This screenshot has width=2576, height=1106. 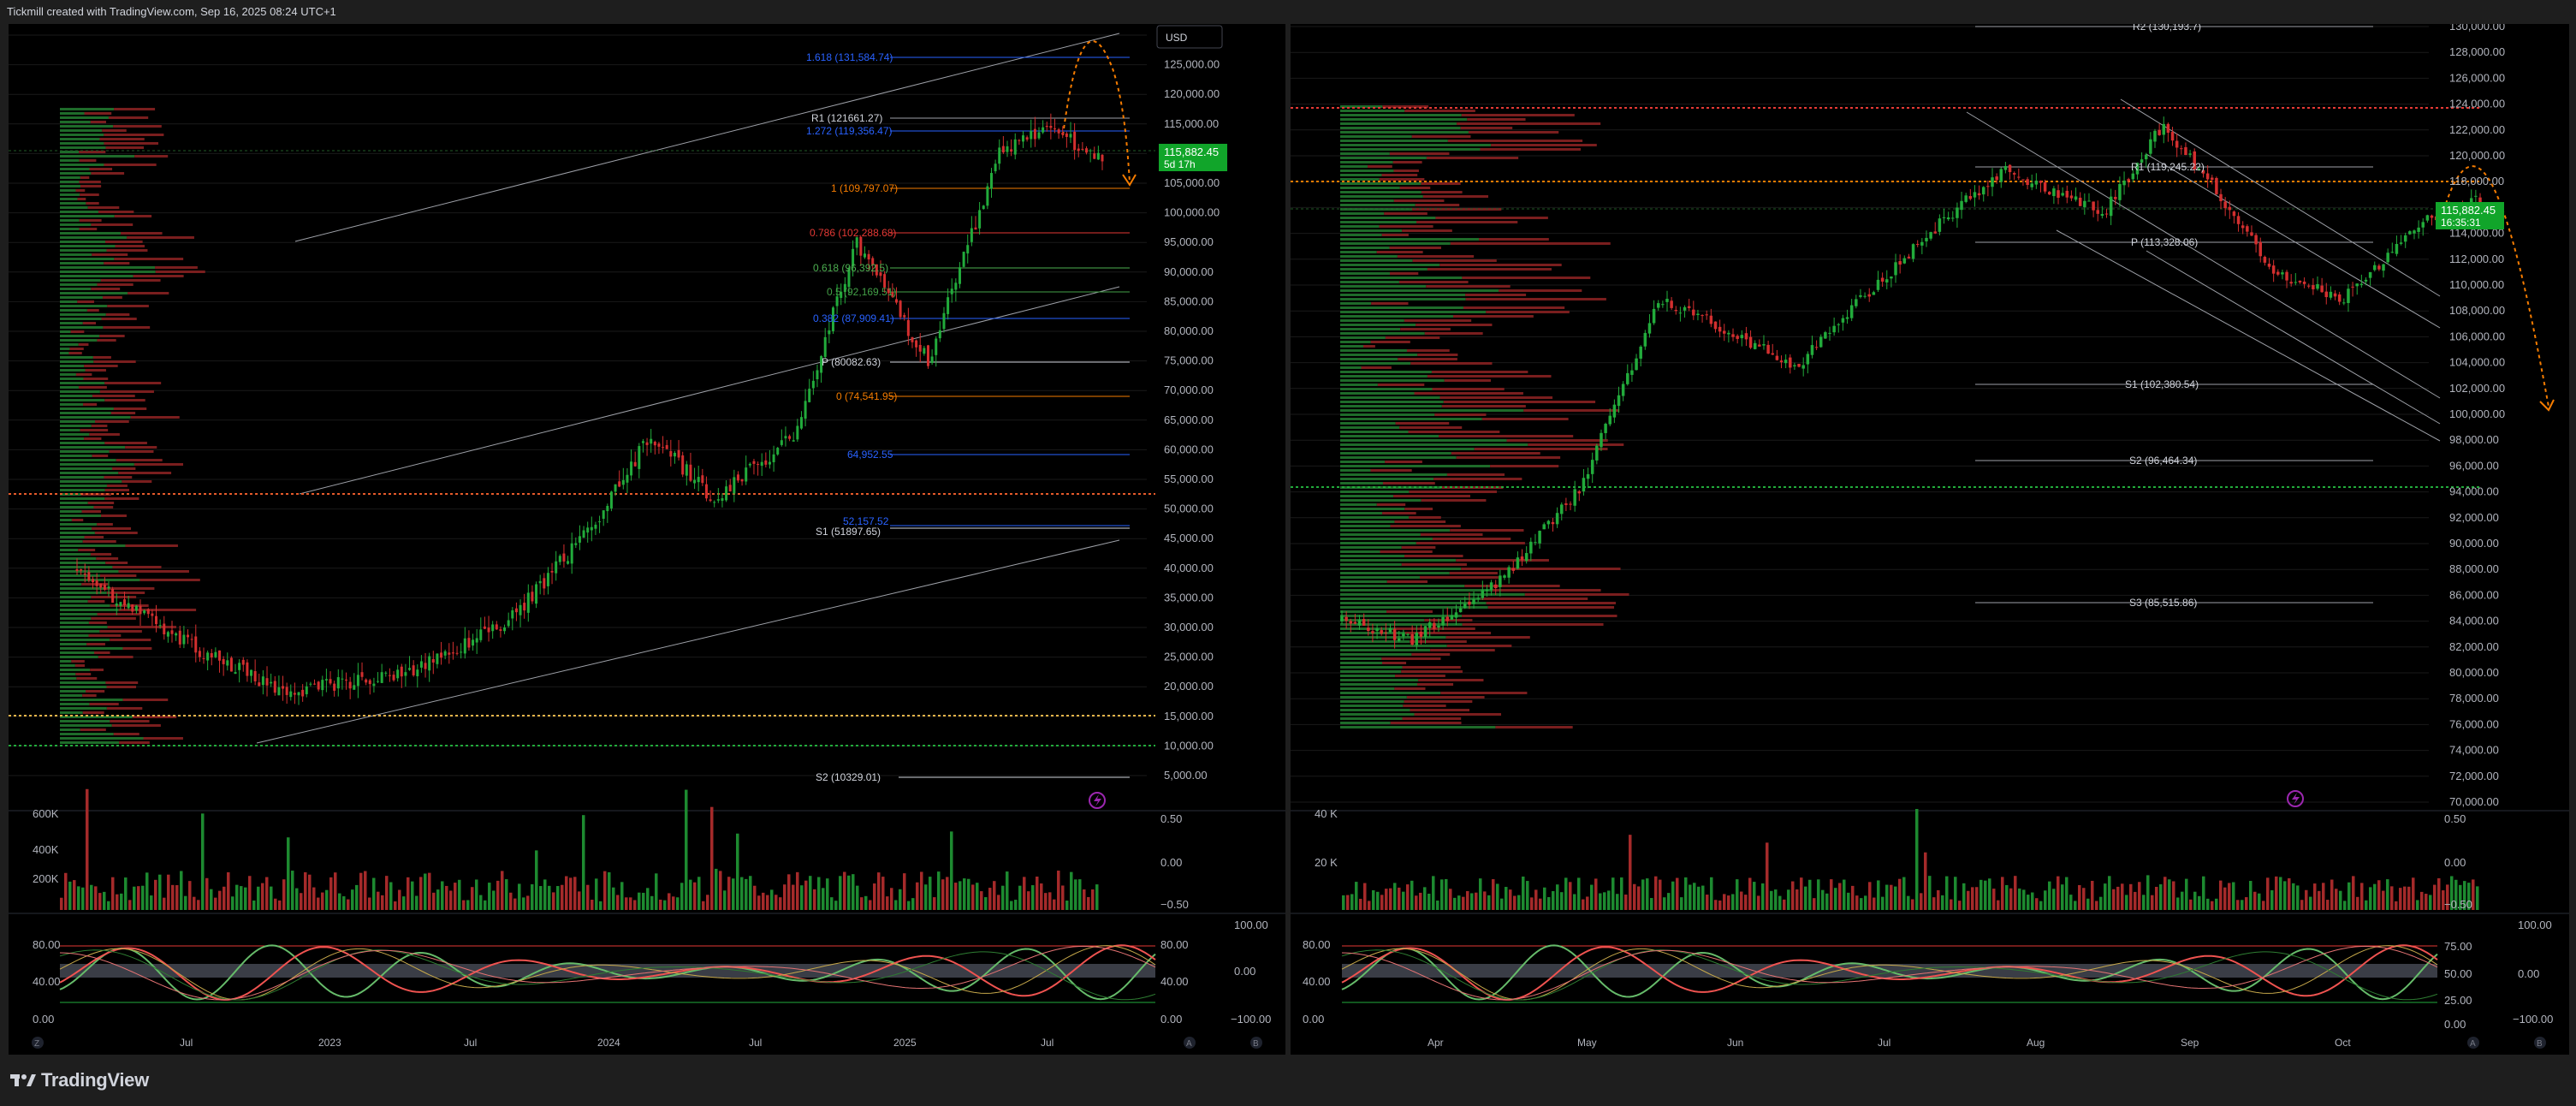 What do you see at coordinates (38, 1043) in the screenshot?
I see `left-btn-z` at bounding box center [38, 1043].